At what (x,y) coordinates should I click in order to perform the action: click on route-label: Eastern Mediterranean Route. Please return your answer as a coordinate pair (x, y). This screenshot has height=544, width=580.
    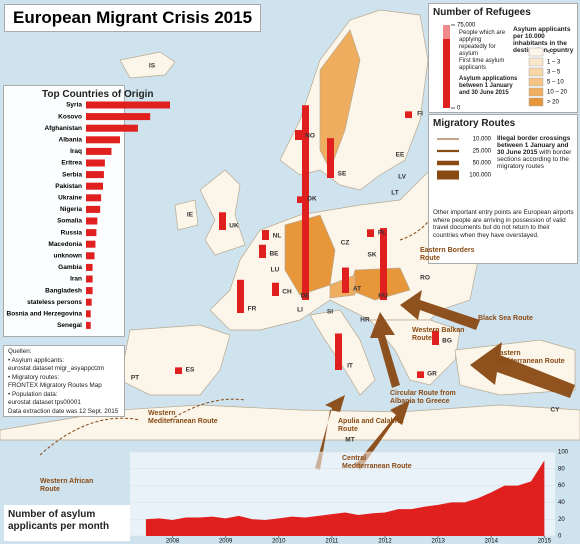
    Looking at the image, I should click on (530, 357).